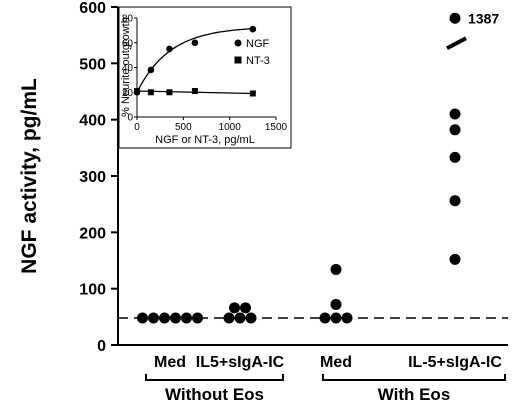  Describe the element at coordinates (183, 127) in the screenshot. I see `inset-x-tick-label: 500` at that location.